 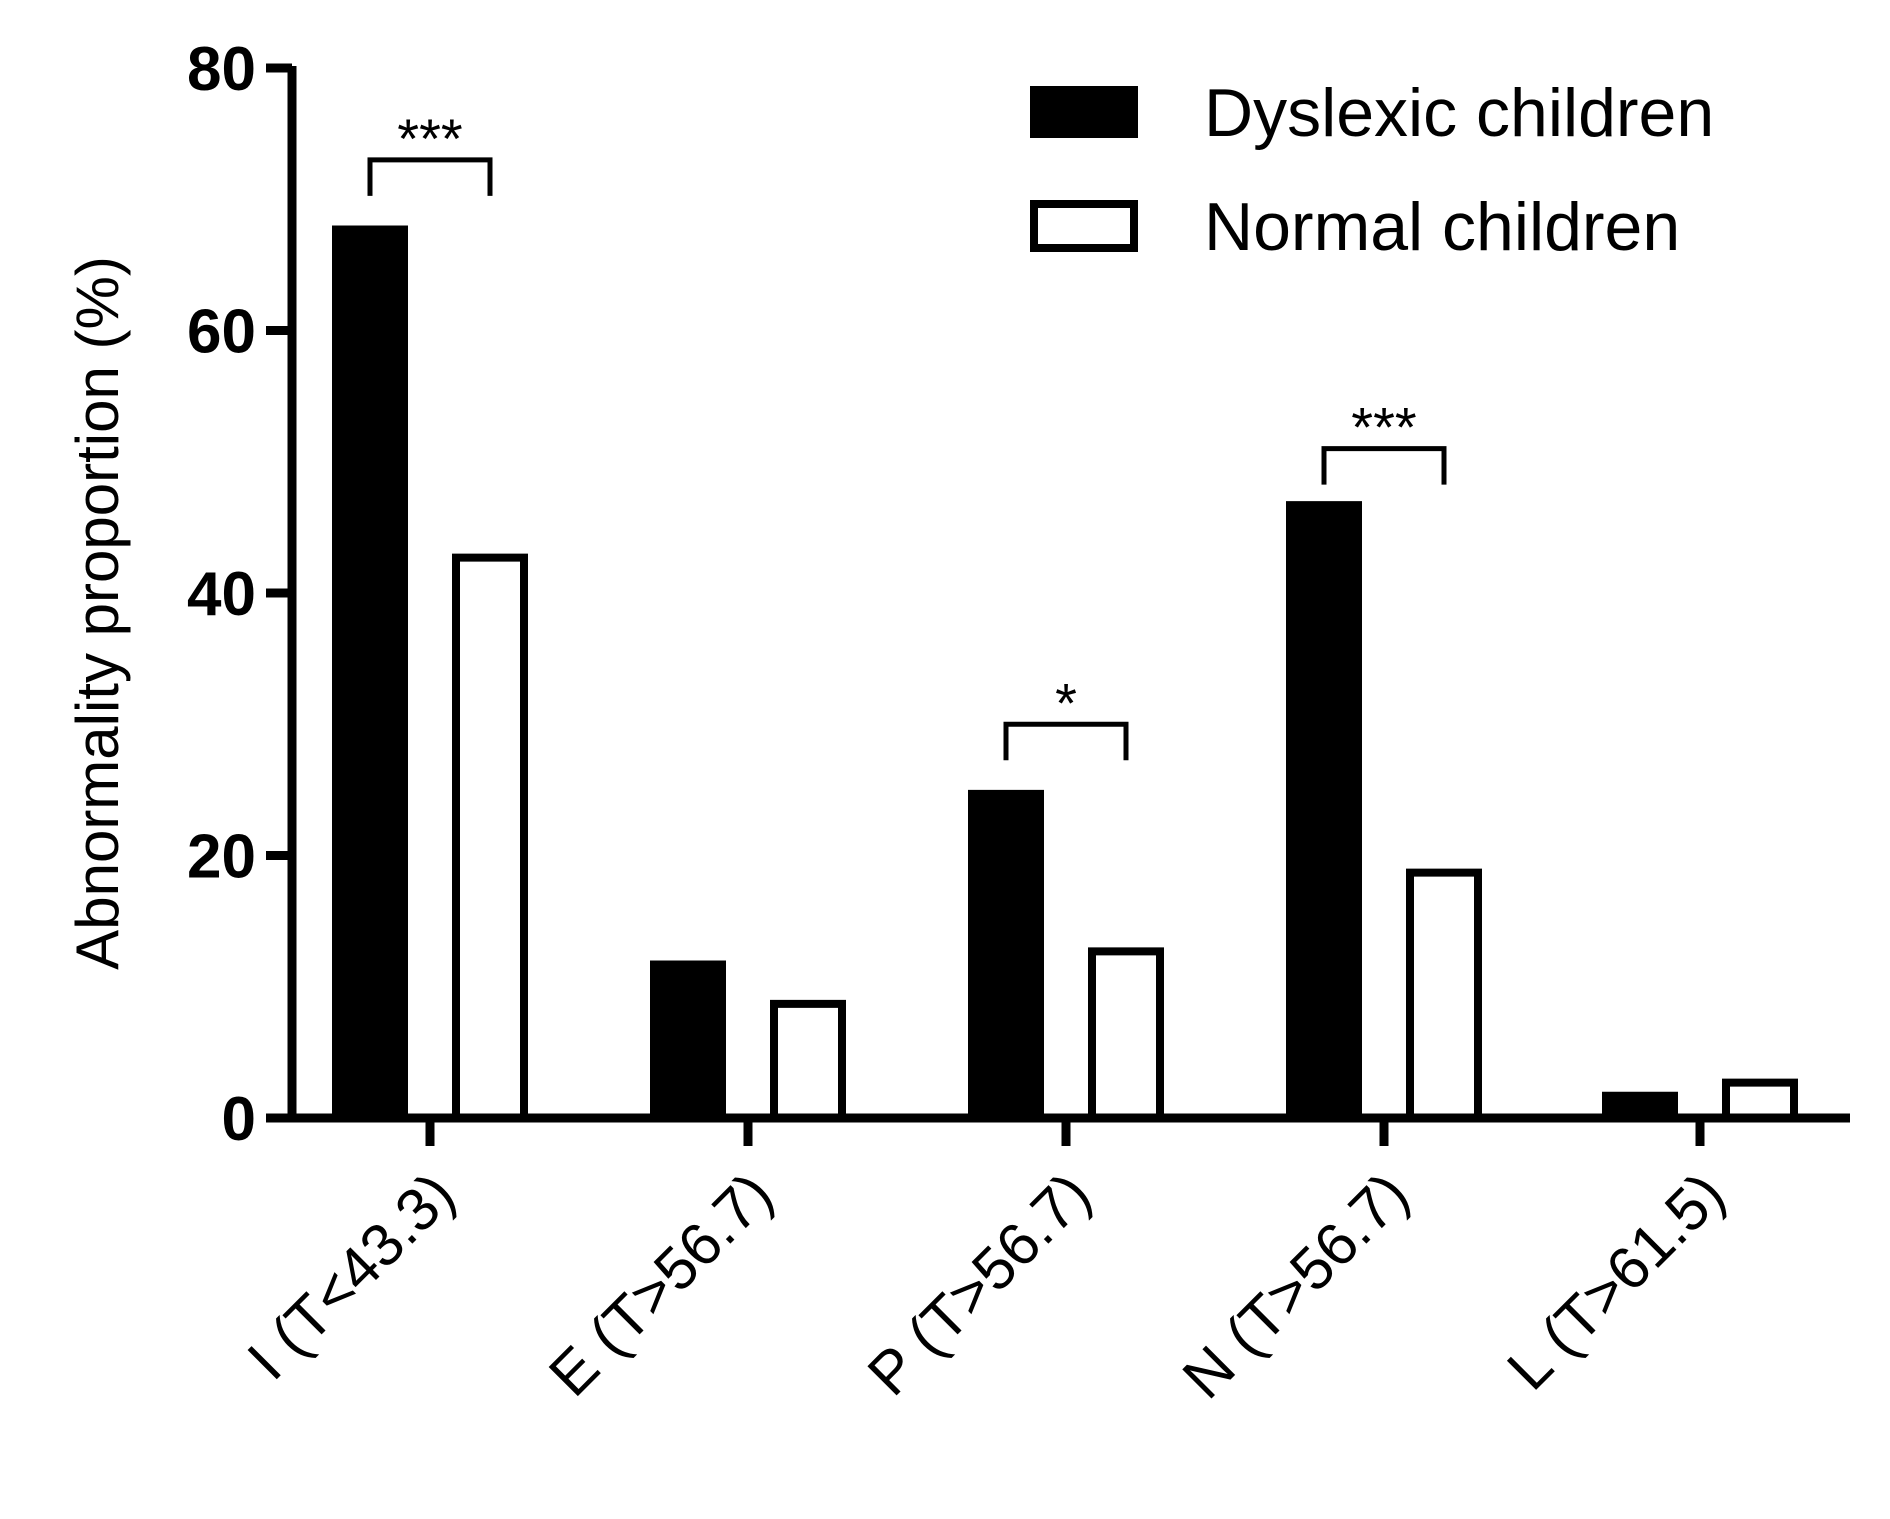 What do you see at coordinates (1084, 112) in the screenshot?
I see `legend-swatch-dyslexic` at bounding box center [1084, 112].